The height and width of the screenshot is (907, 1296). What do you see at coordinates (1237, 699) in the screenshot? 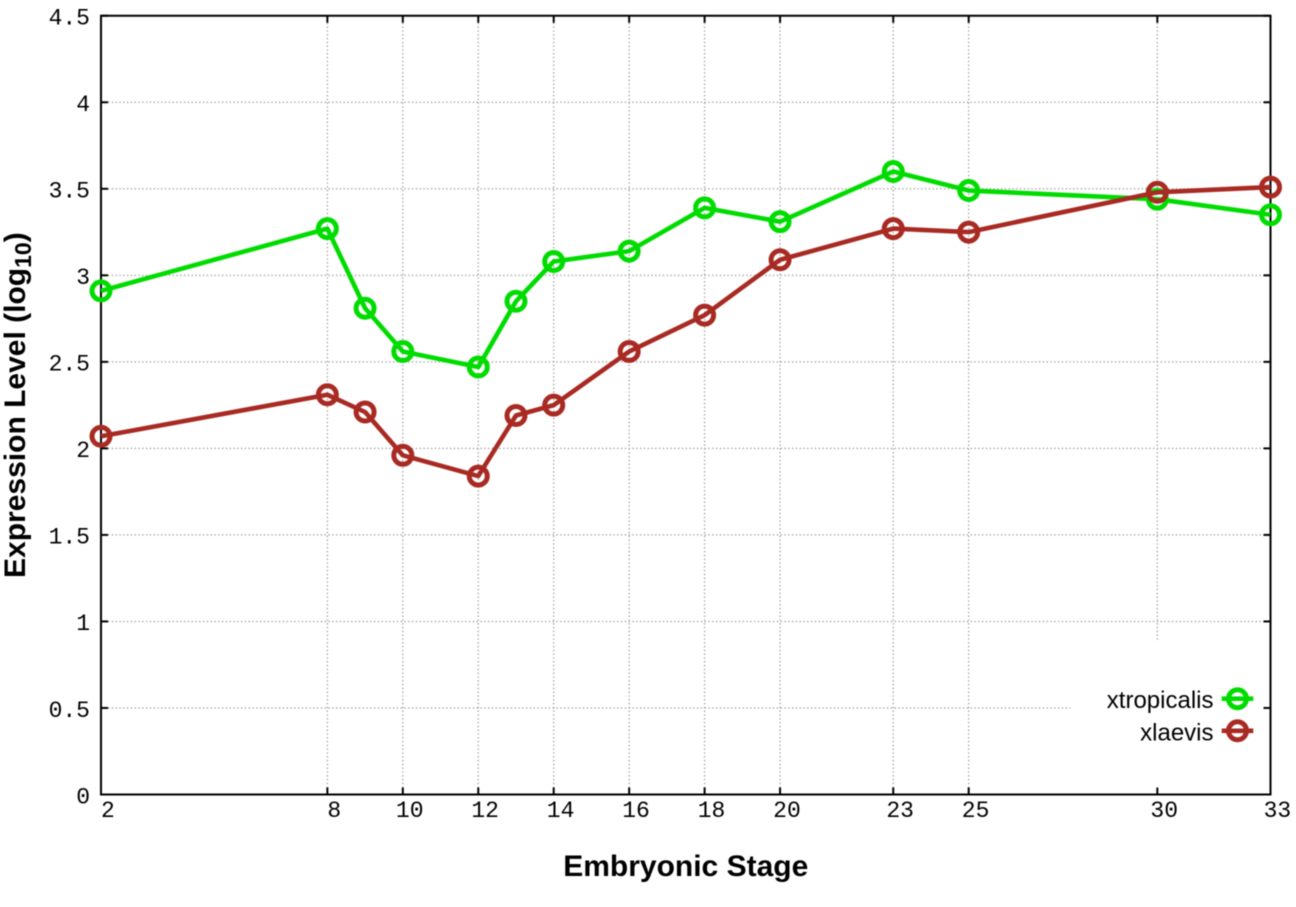
I see `legend-marker-xtropicalis` at bounding box center [1237, 699].